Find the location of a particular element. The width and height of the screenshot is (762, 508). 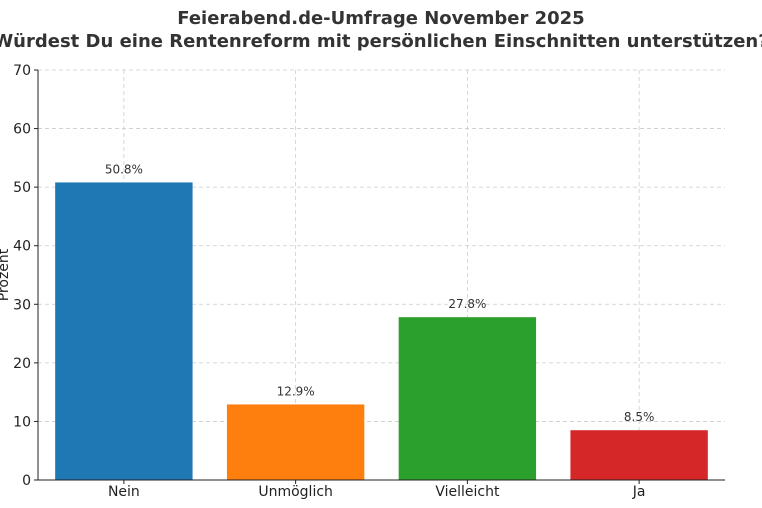

y-tick-label: 30 is located at coordinates (22, 305).